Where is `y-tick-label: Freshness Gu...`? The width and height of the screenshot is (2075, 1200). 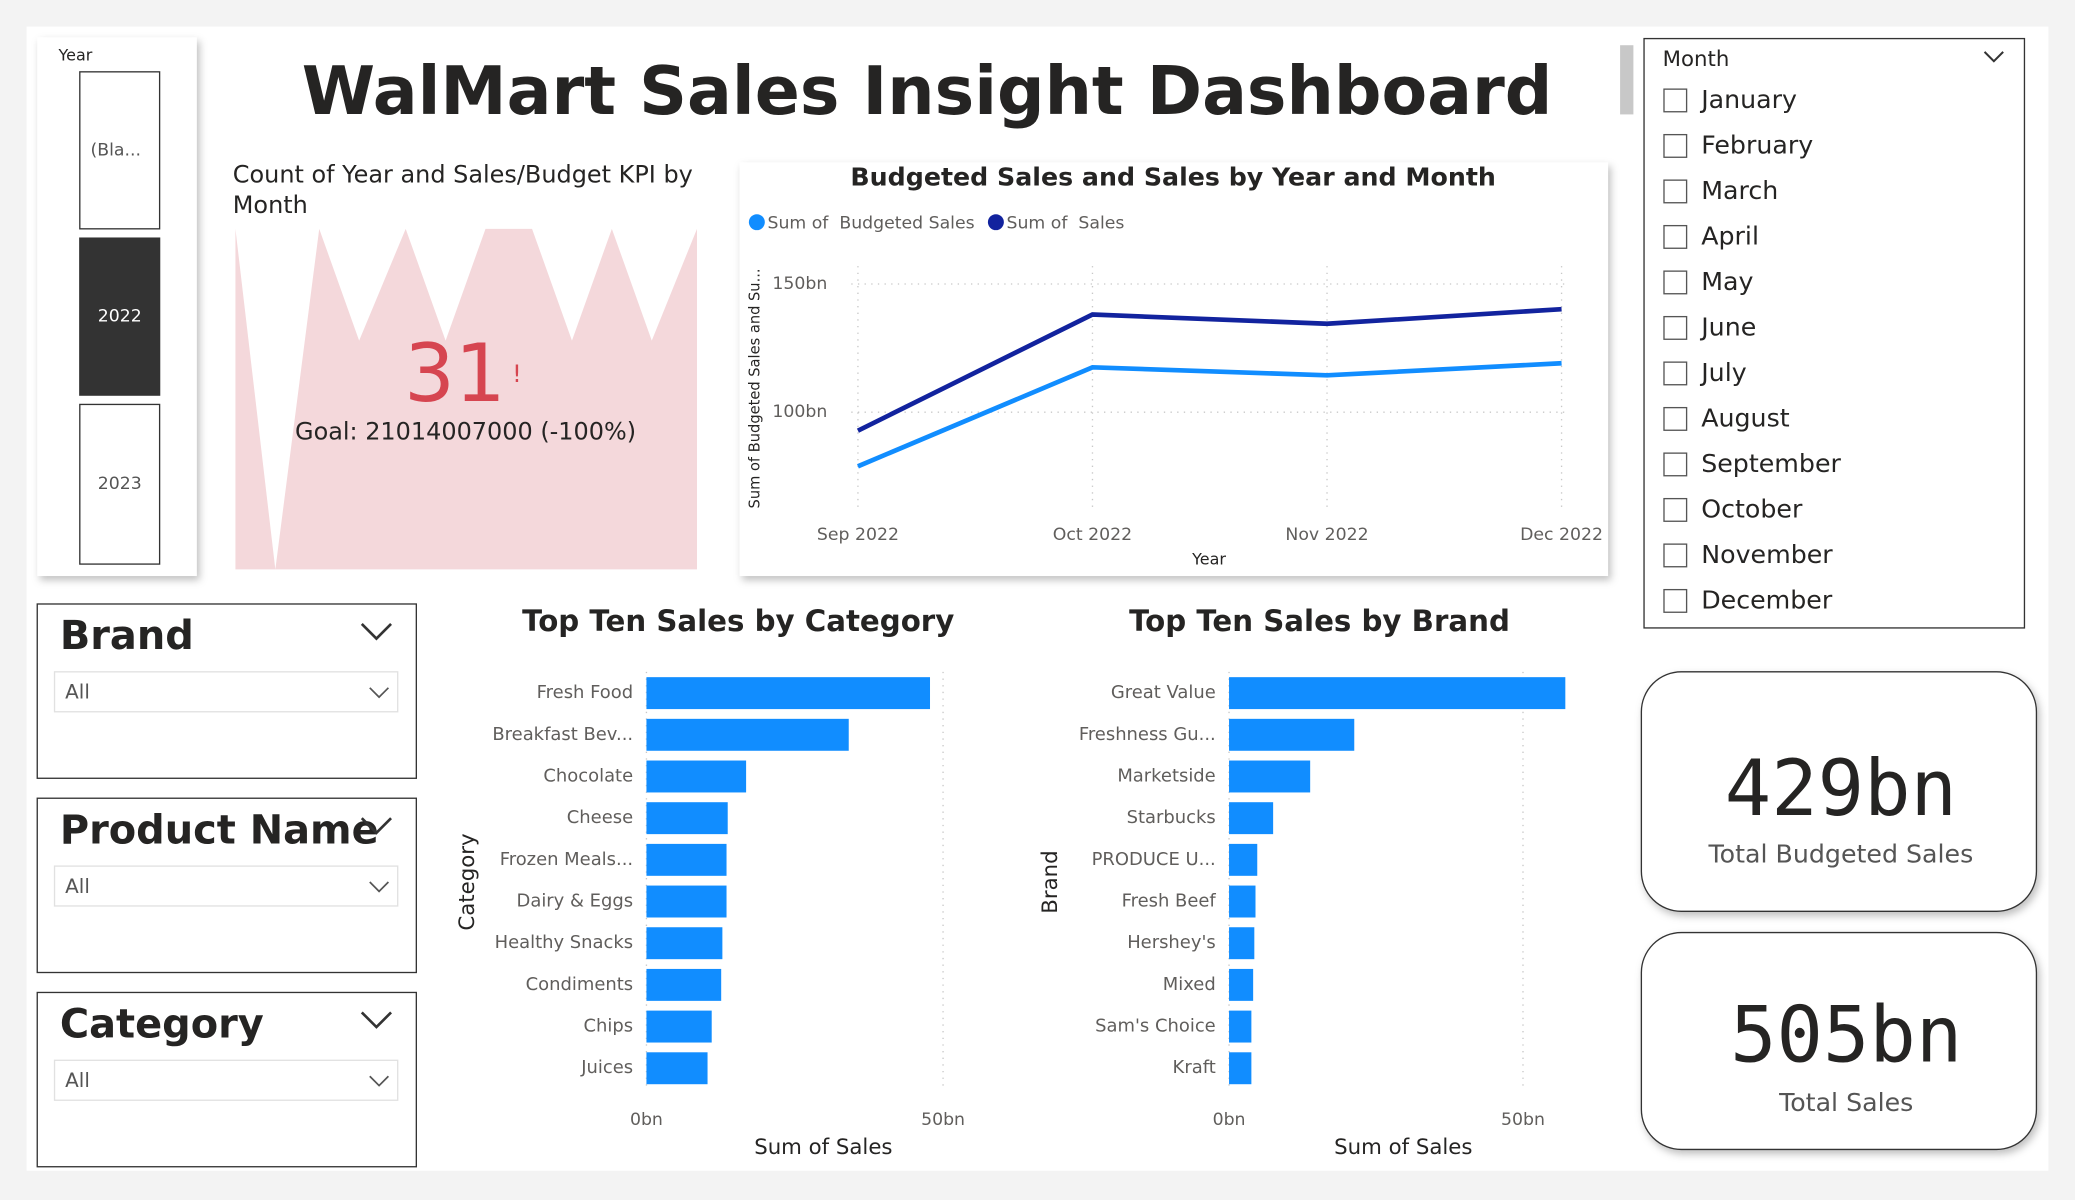 y-tick-label: Freshness Gu... is located at coordinates (1147, 734).